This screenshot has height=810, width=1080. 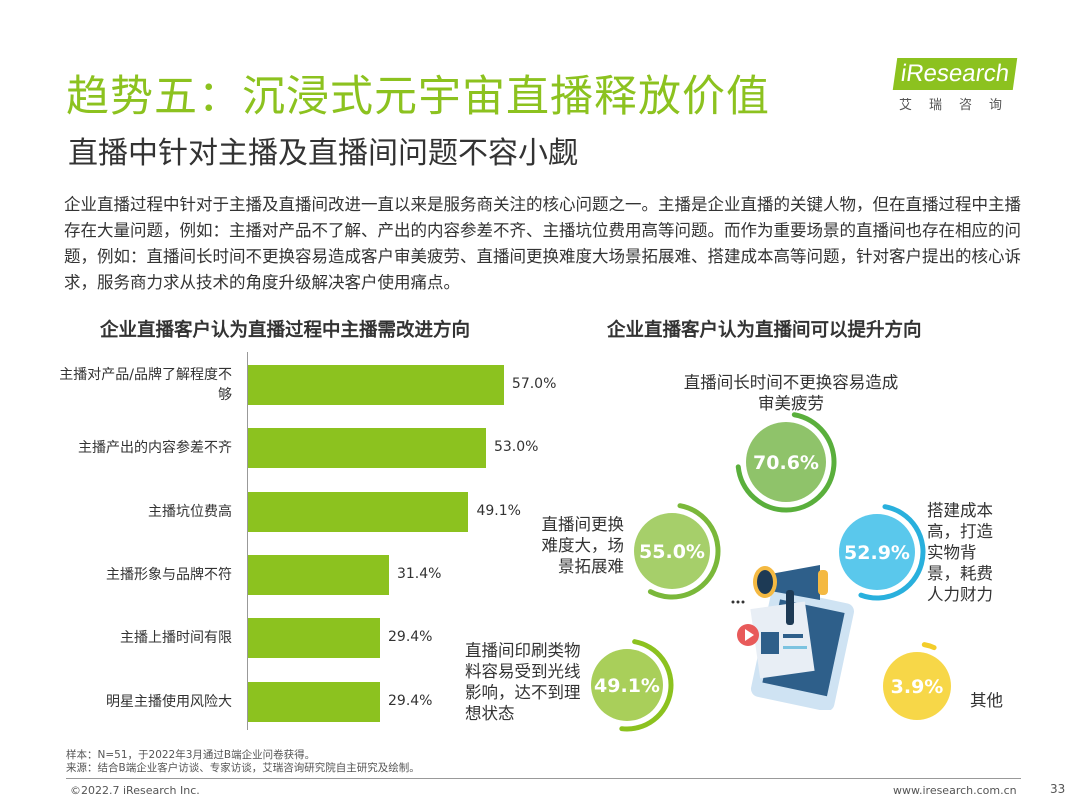 What do you see at coordinates (793, 637) in the screenshot?
I see `megaphone-phone-illustration` at bounding box center [793, 637].